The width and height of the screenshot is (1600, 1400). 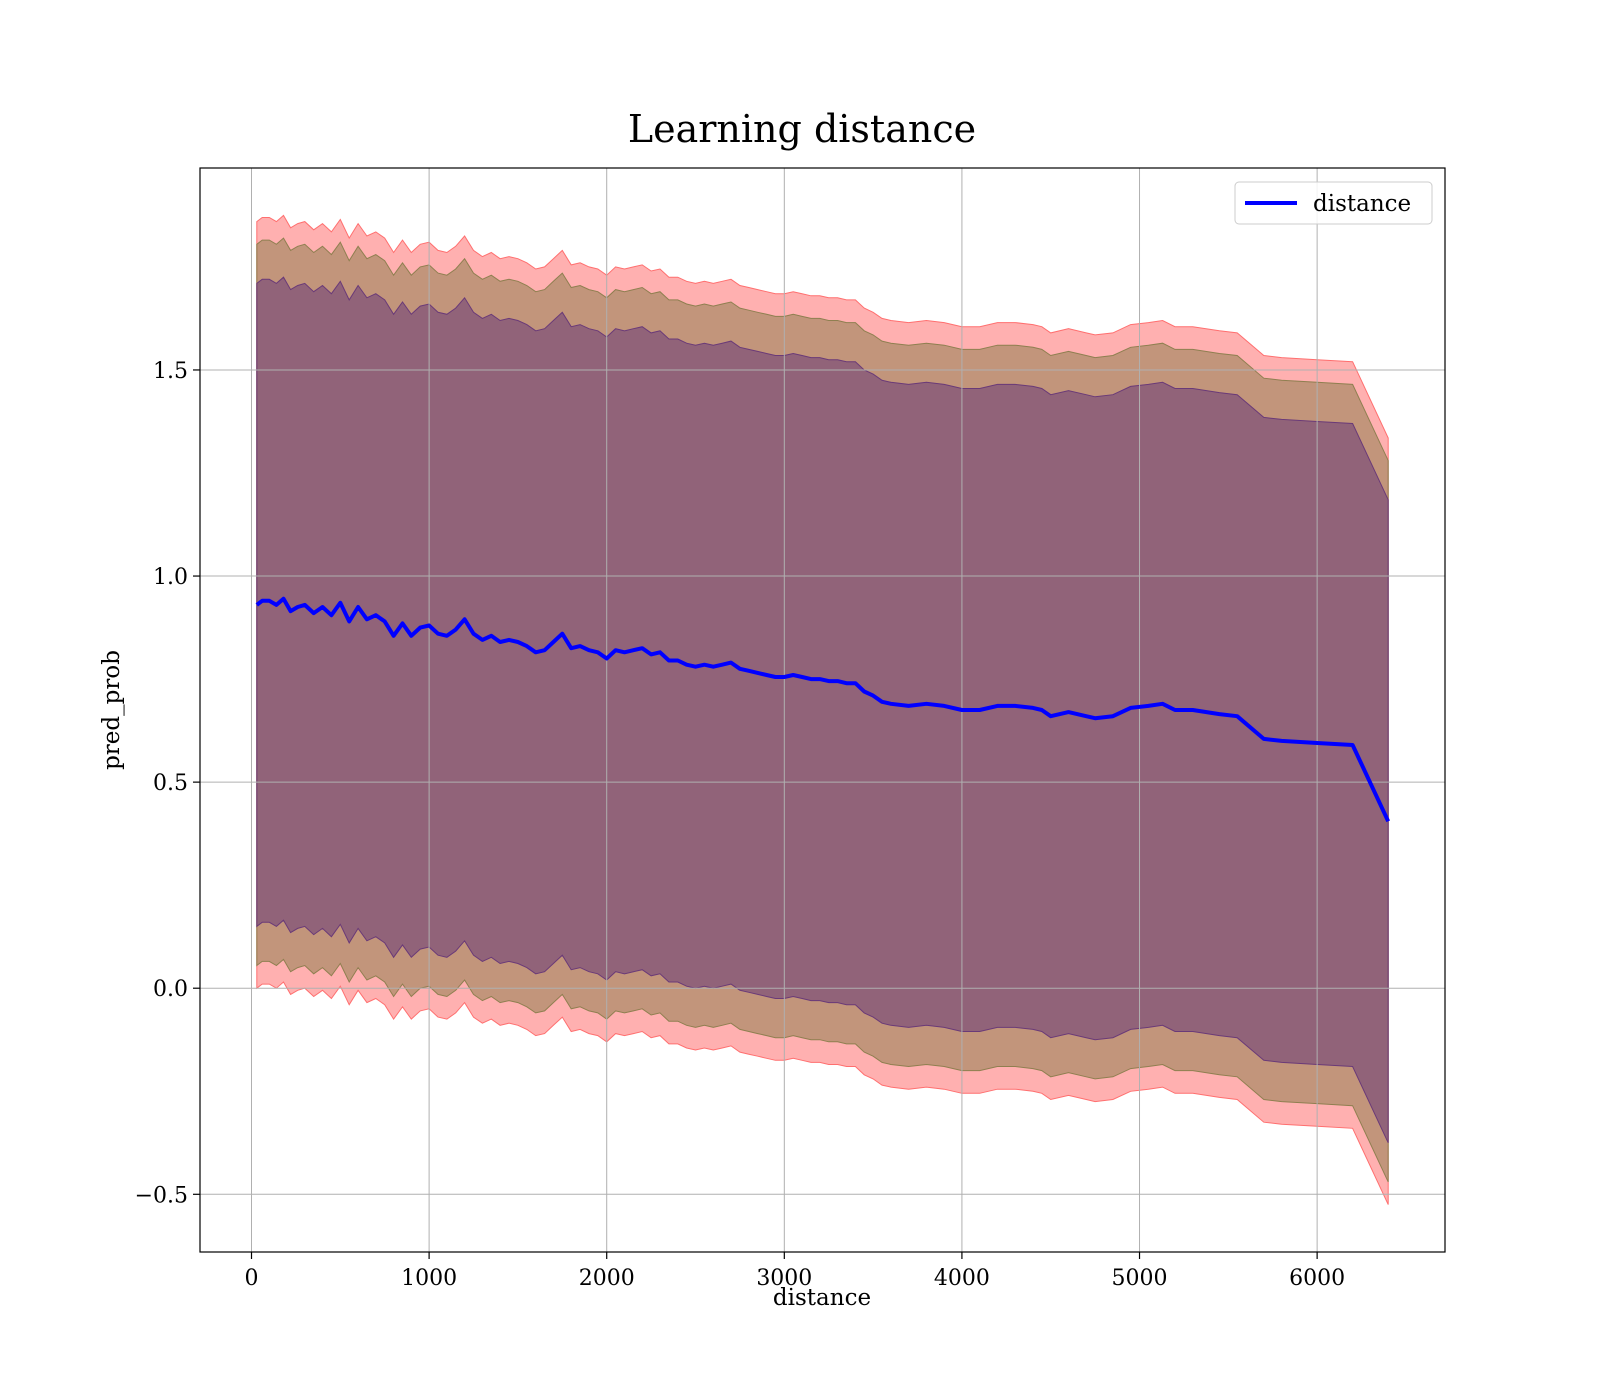 I want to click on x-tick-label: 5000, so click(x=1140, y=1278).